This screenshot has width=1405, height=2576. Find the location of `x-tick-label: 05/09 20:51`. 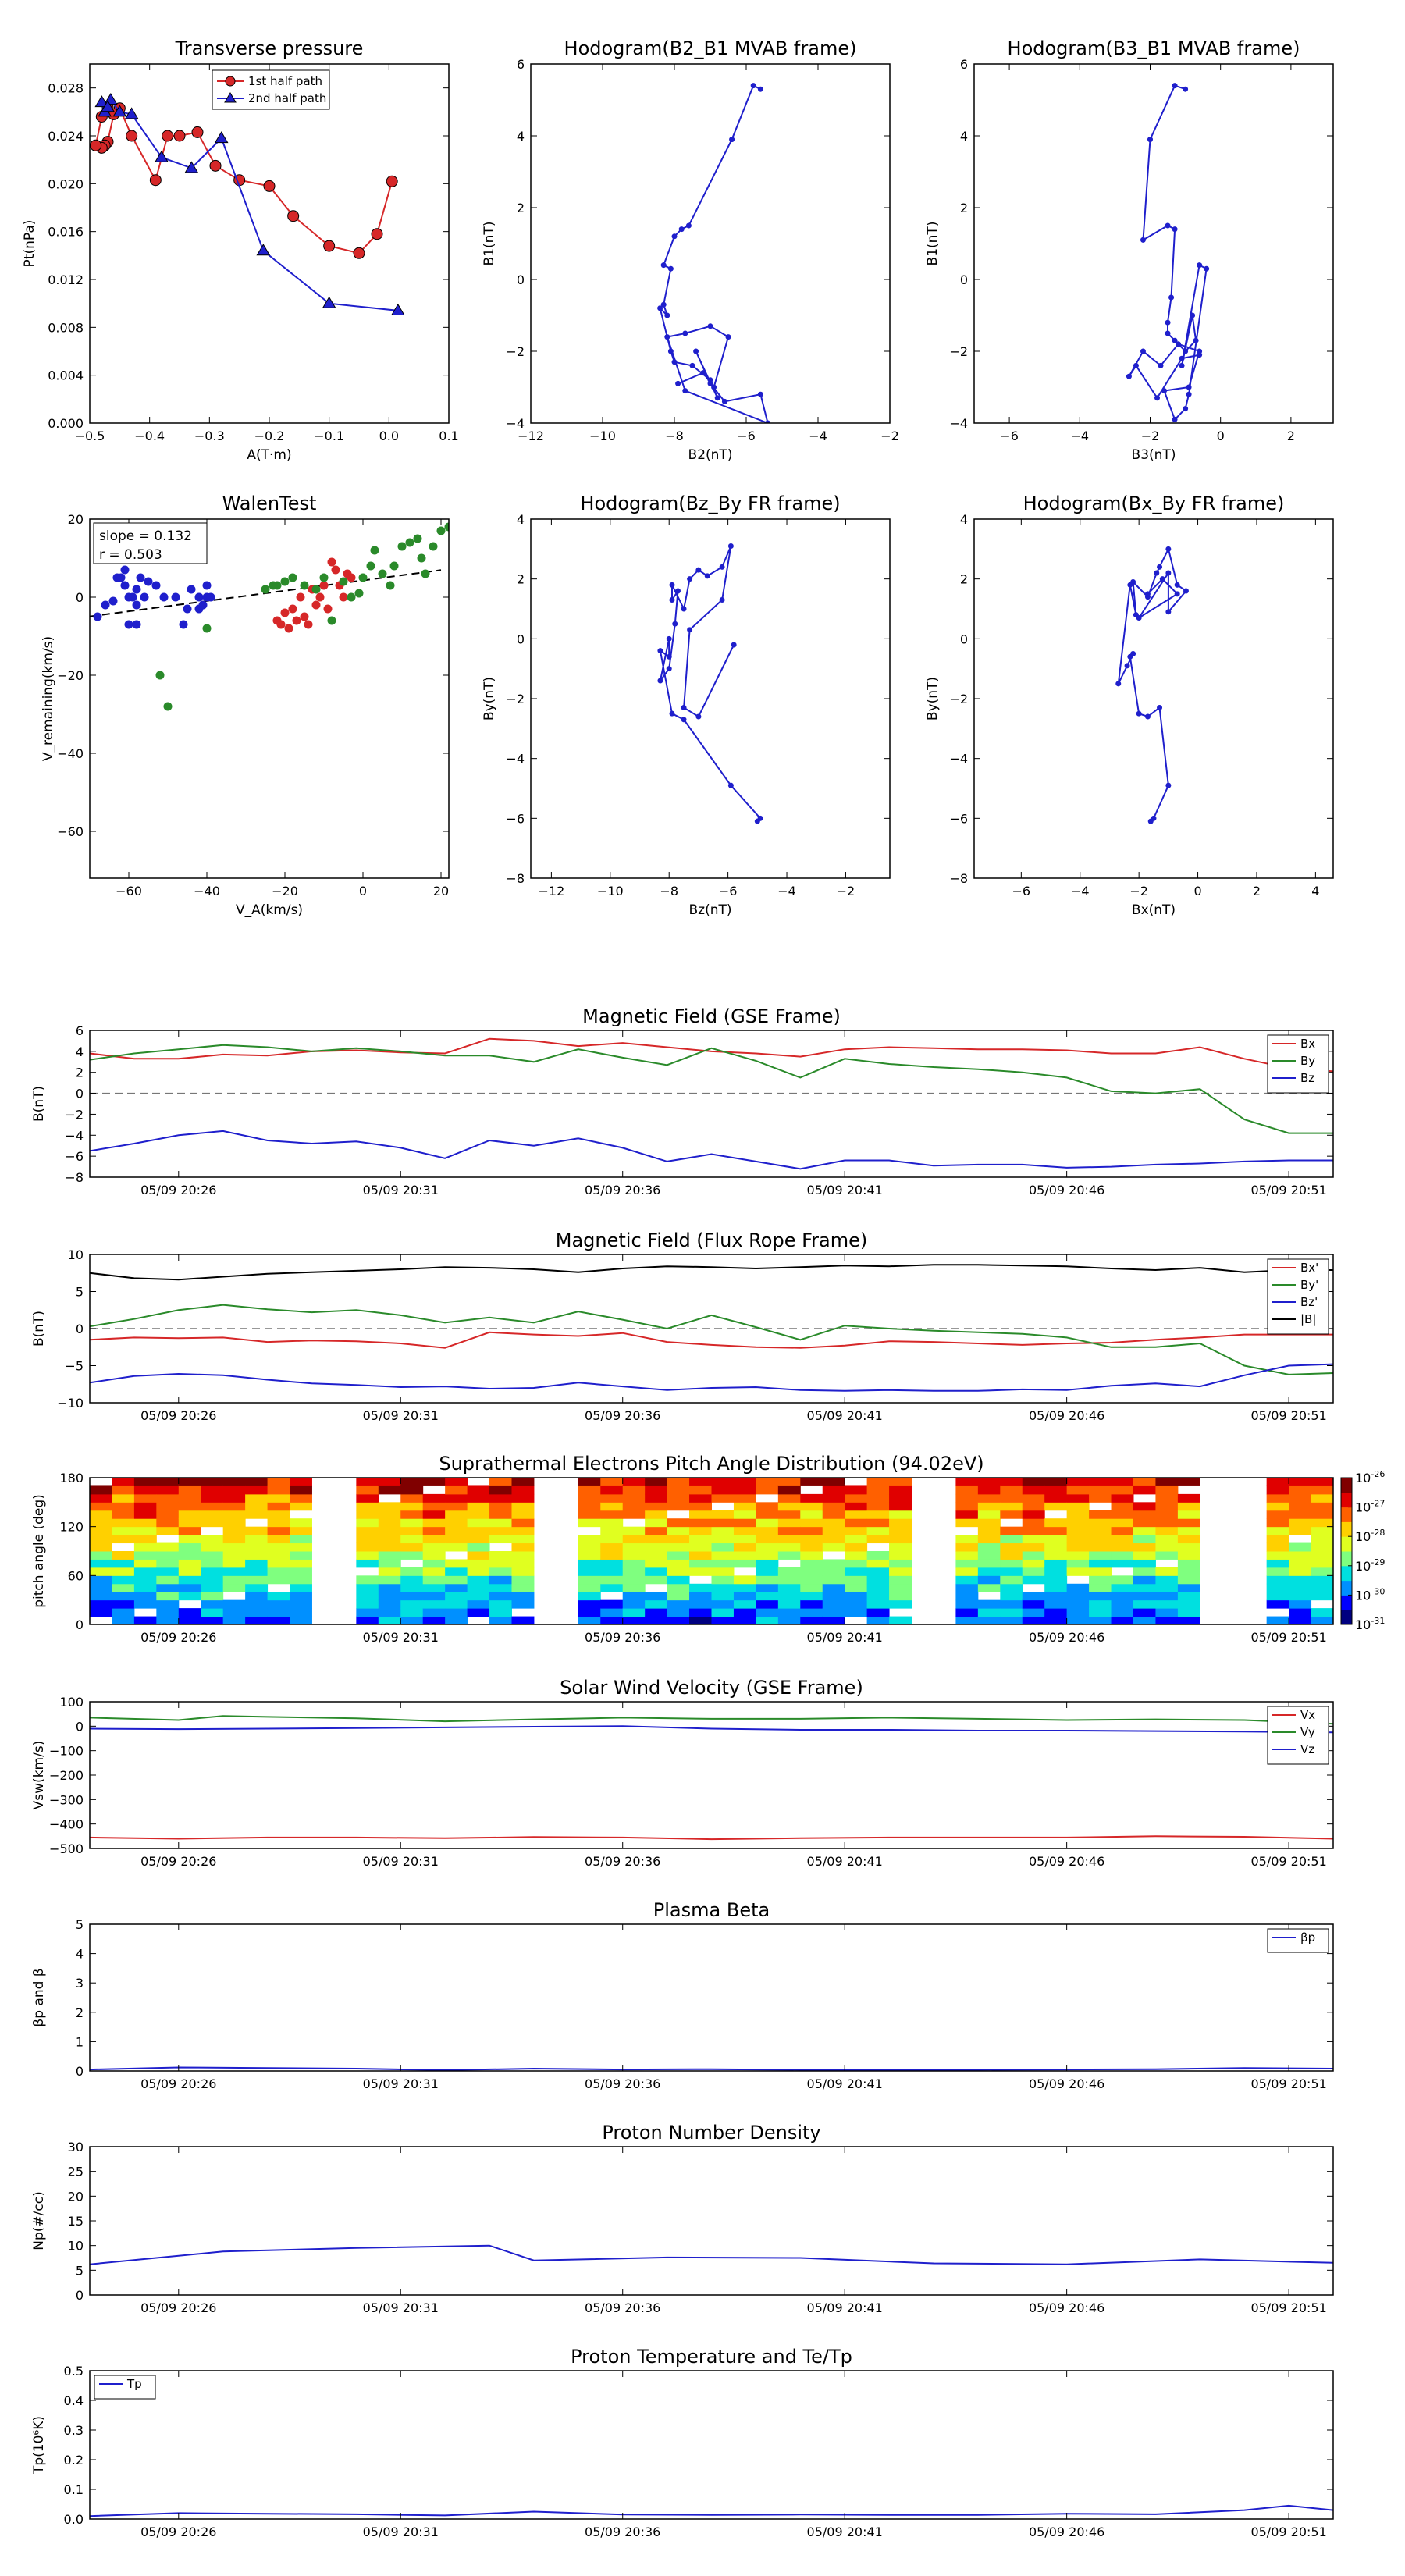

x-tick-label: 05/09 20:51 is located at coordinates (1288, 1861).